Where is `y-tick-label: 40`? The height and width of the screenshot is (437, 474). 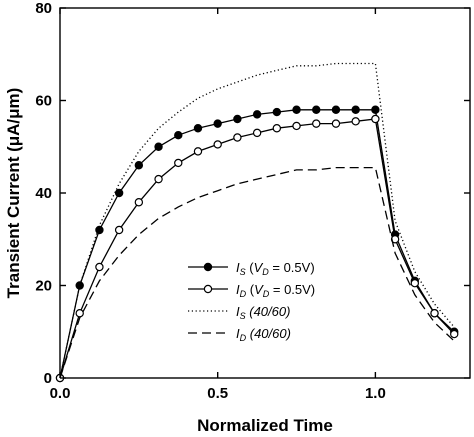
y-tick-label: 40 is located at coordinates (43, 193).